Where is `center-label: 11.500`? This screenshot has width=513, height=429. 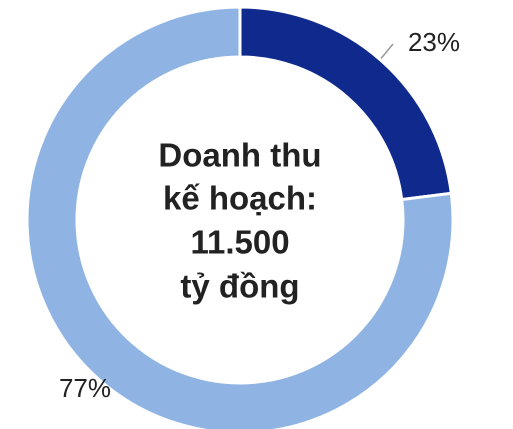
center-label: 11.500 is located at coordinates (239, 242).